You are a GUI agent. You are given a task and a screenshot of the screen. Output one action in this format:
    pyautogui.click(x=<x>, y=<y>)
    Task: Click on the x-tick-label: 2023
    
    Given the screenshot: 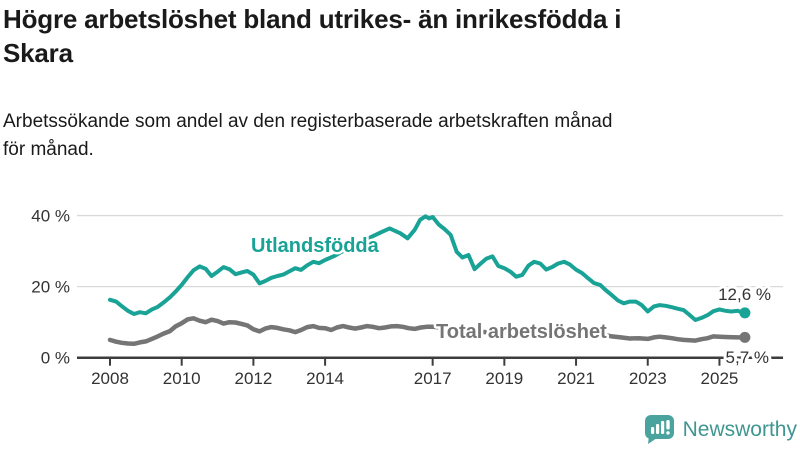 What is the action you would take?
    pyautogui.click(x=648, y=378)
    